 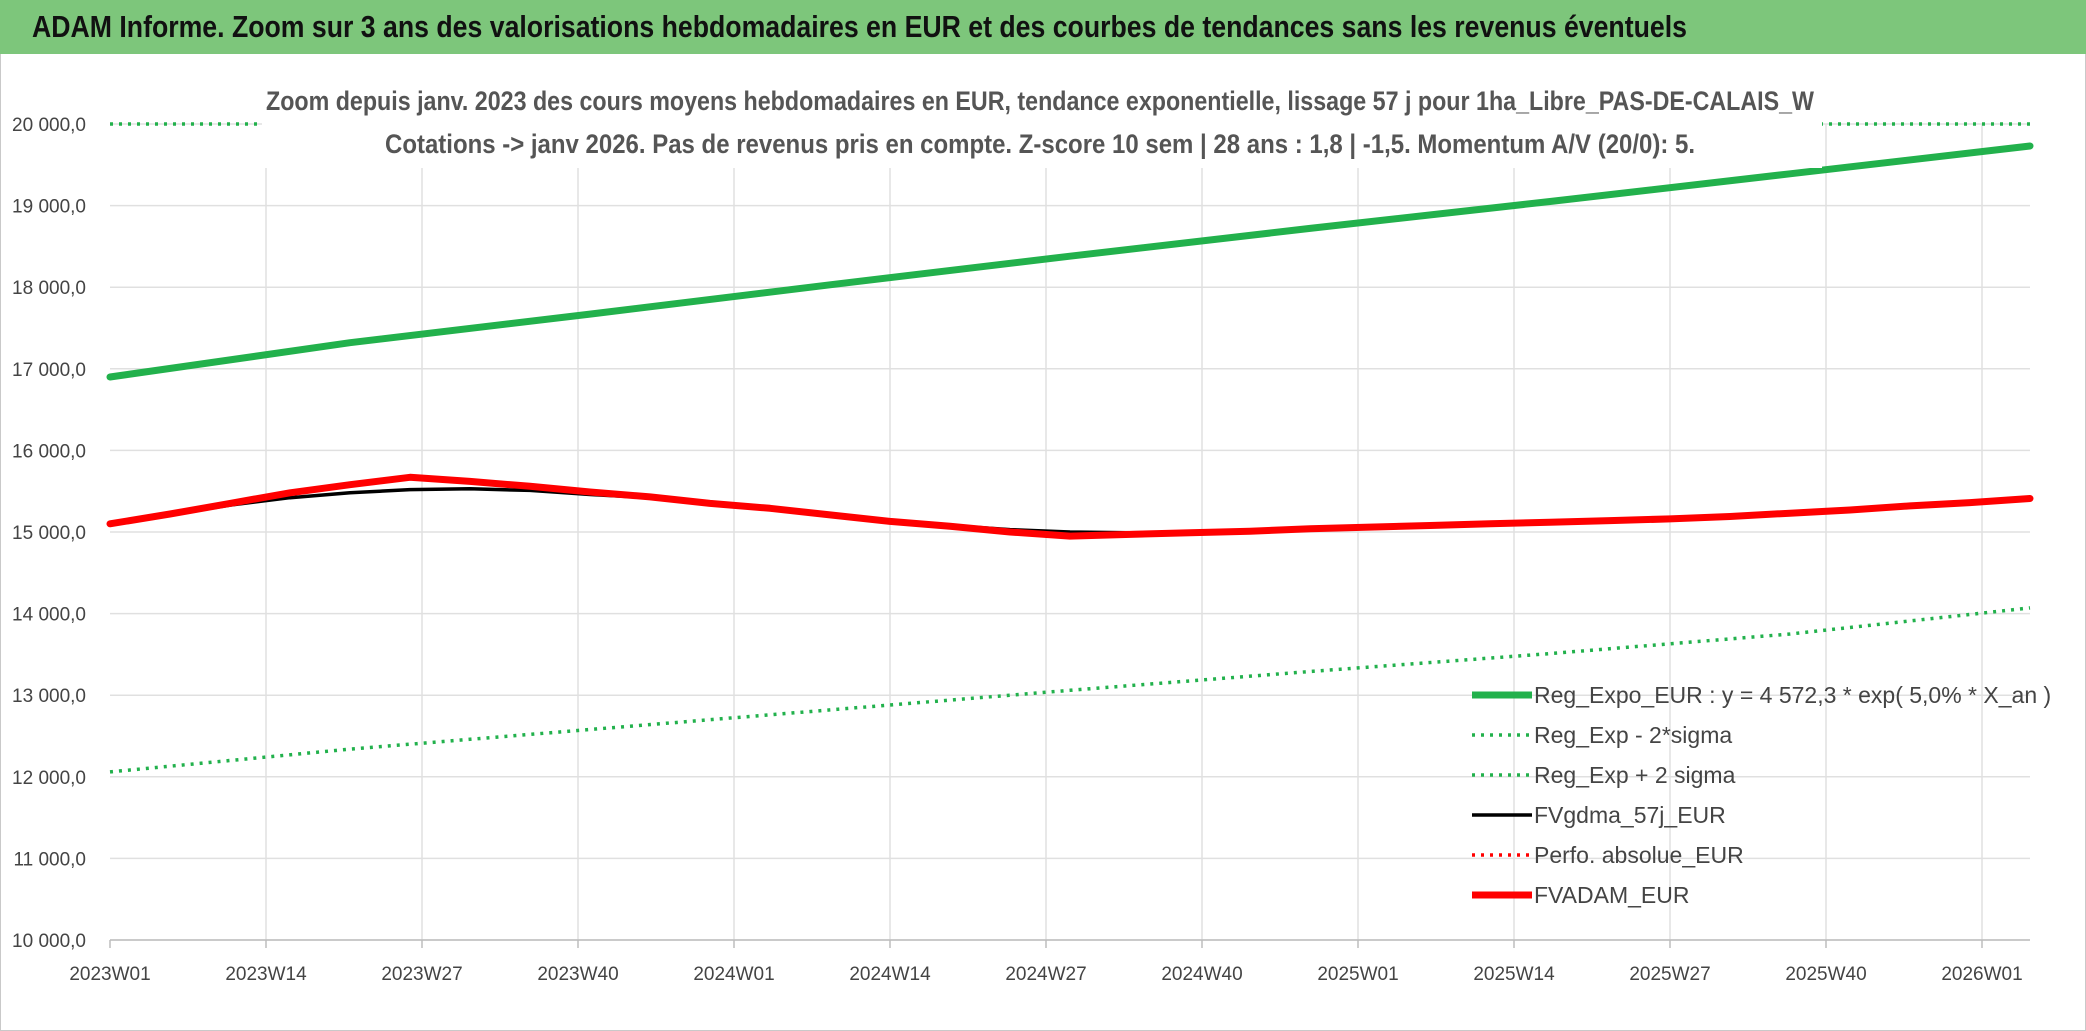 What do you see at coordinates (49, 370) in the screenshot?
I see `y-tick-label: 17 000,0` at bounding box center [49, 370].